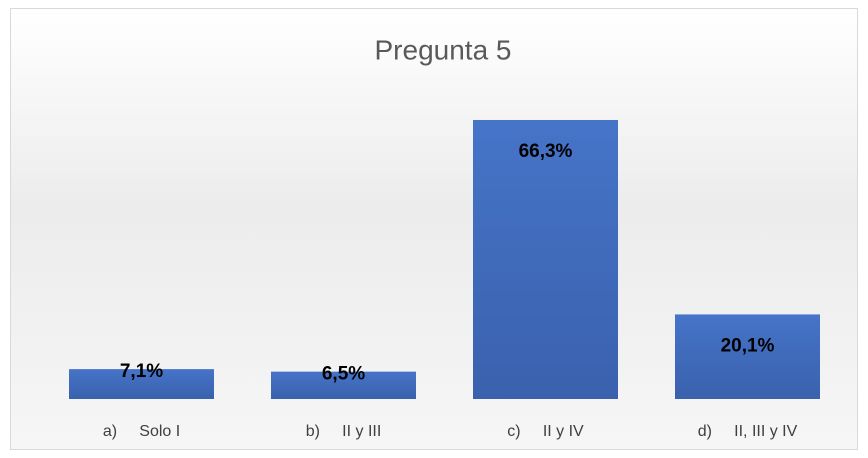 The width and height of the screenshot is (868, 458). What do you see at coordinates (748, 431) in the screenshot?
I see `x-tick-label: d) II, III y IV` at bounding box center [748, 431].